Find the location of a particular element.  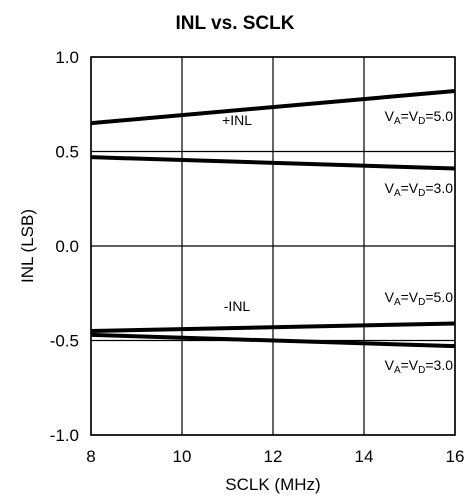

y-tick-labels: 1.0 0.5 0.0 -0.5 -1.0 is located at coordinates (64, 246).